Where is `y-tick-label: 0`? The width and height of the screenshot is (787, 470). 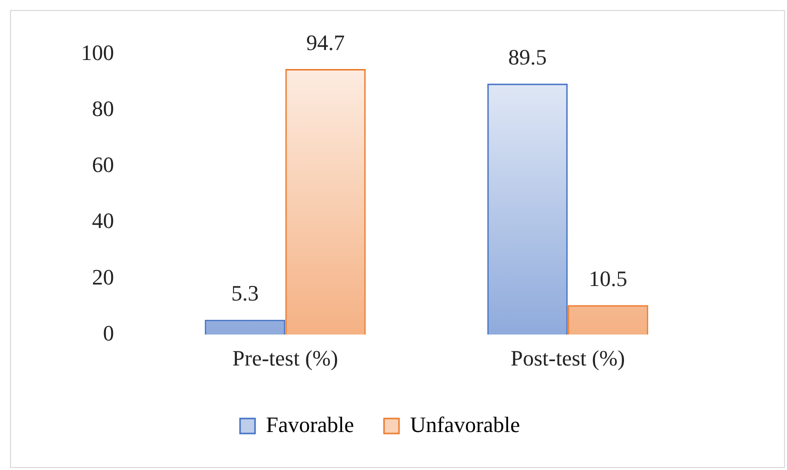 y-tick-label: 0 is located at coordinates (108, 333).